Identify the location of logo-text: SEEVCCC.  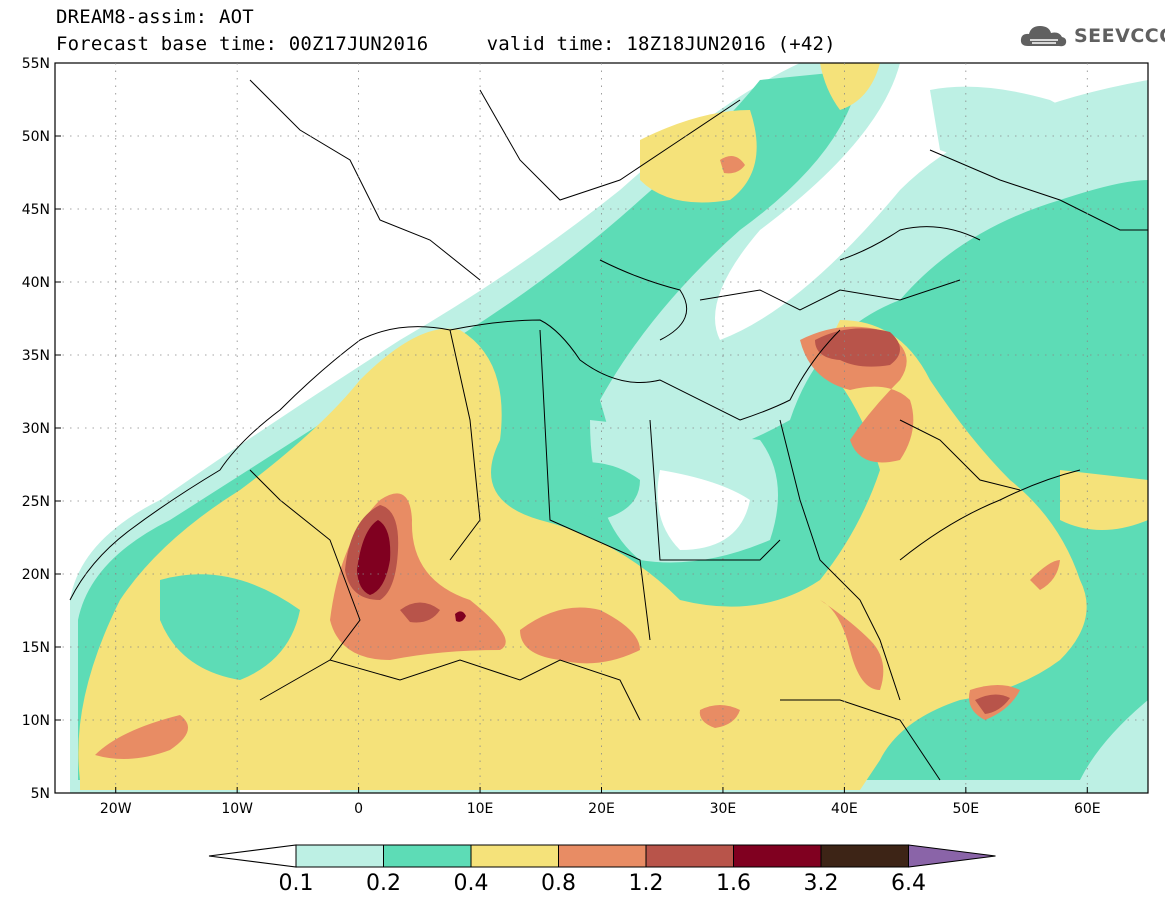
(1119, 36).